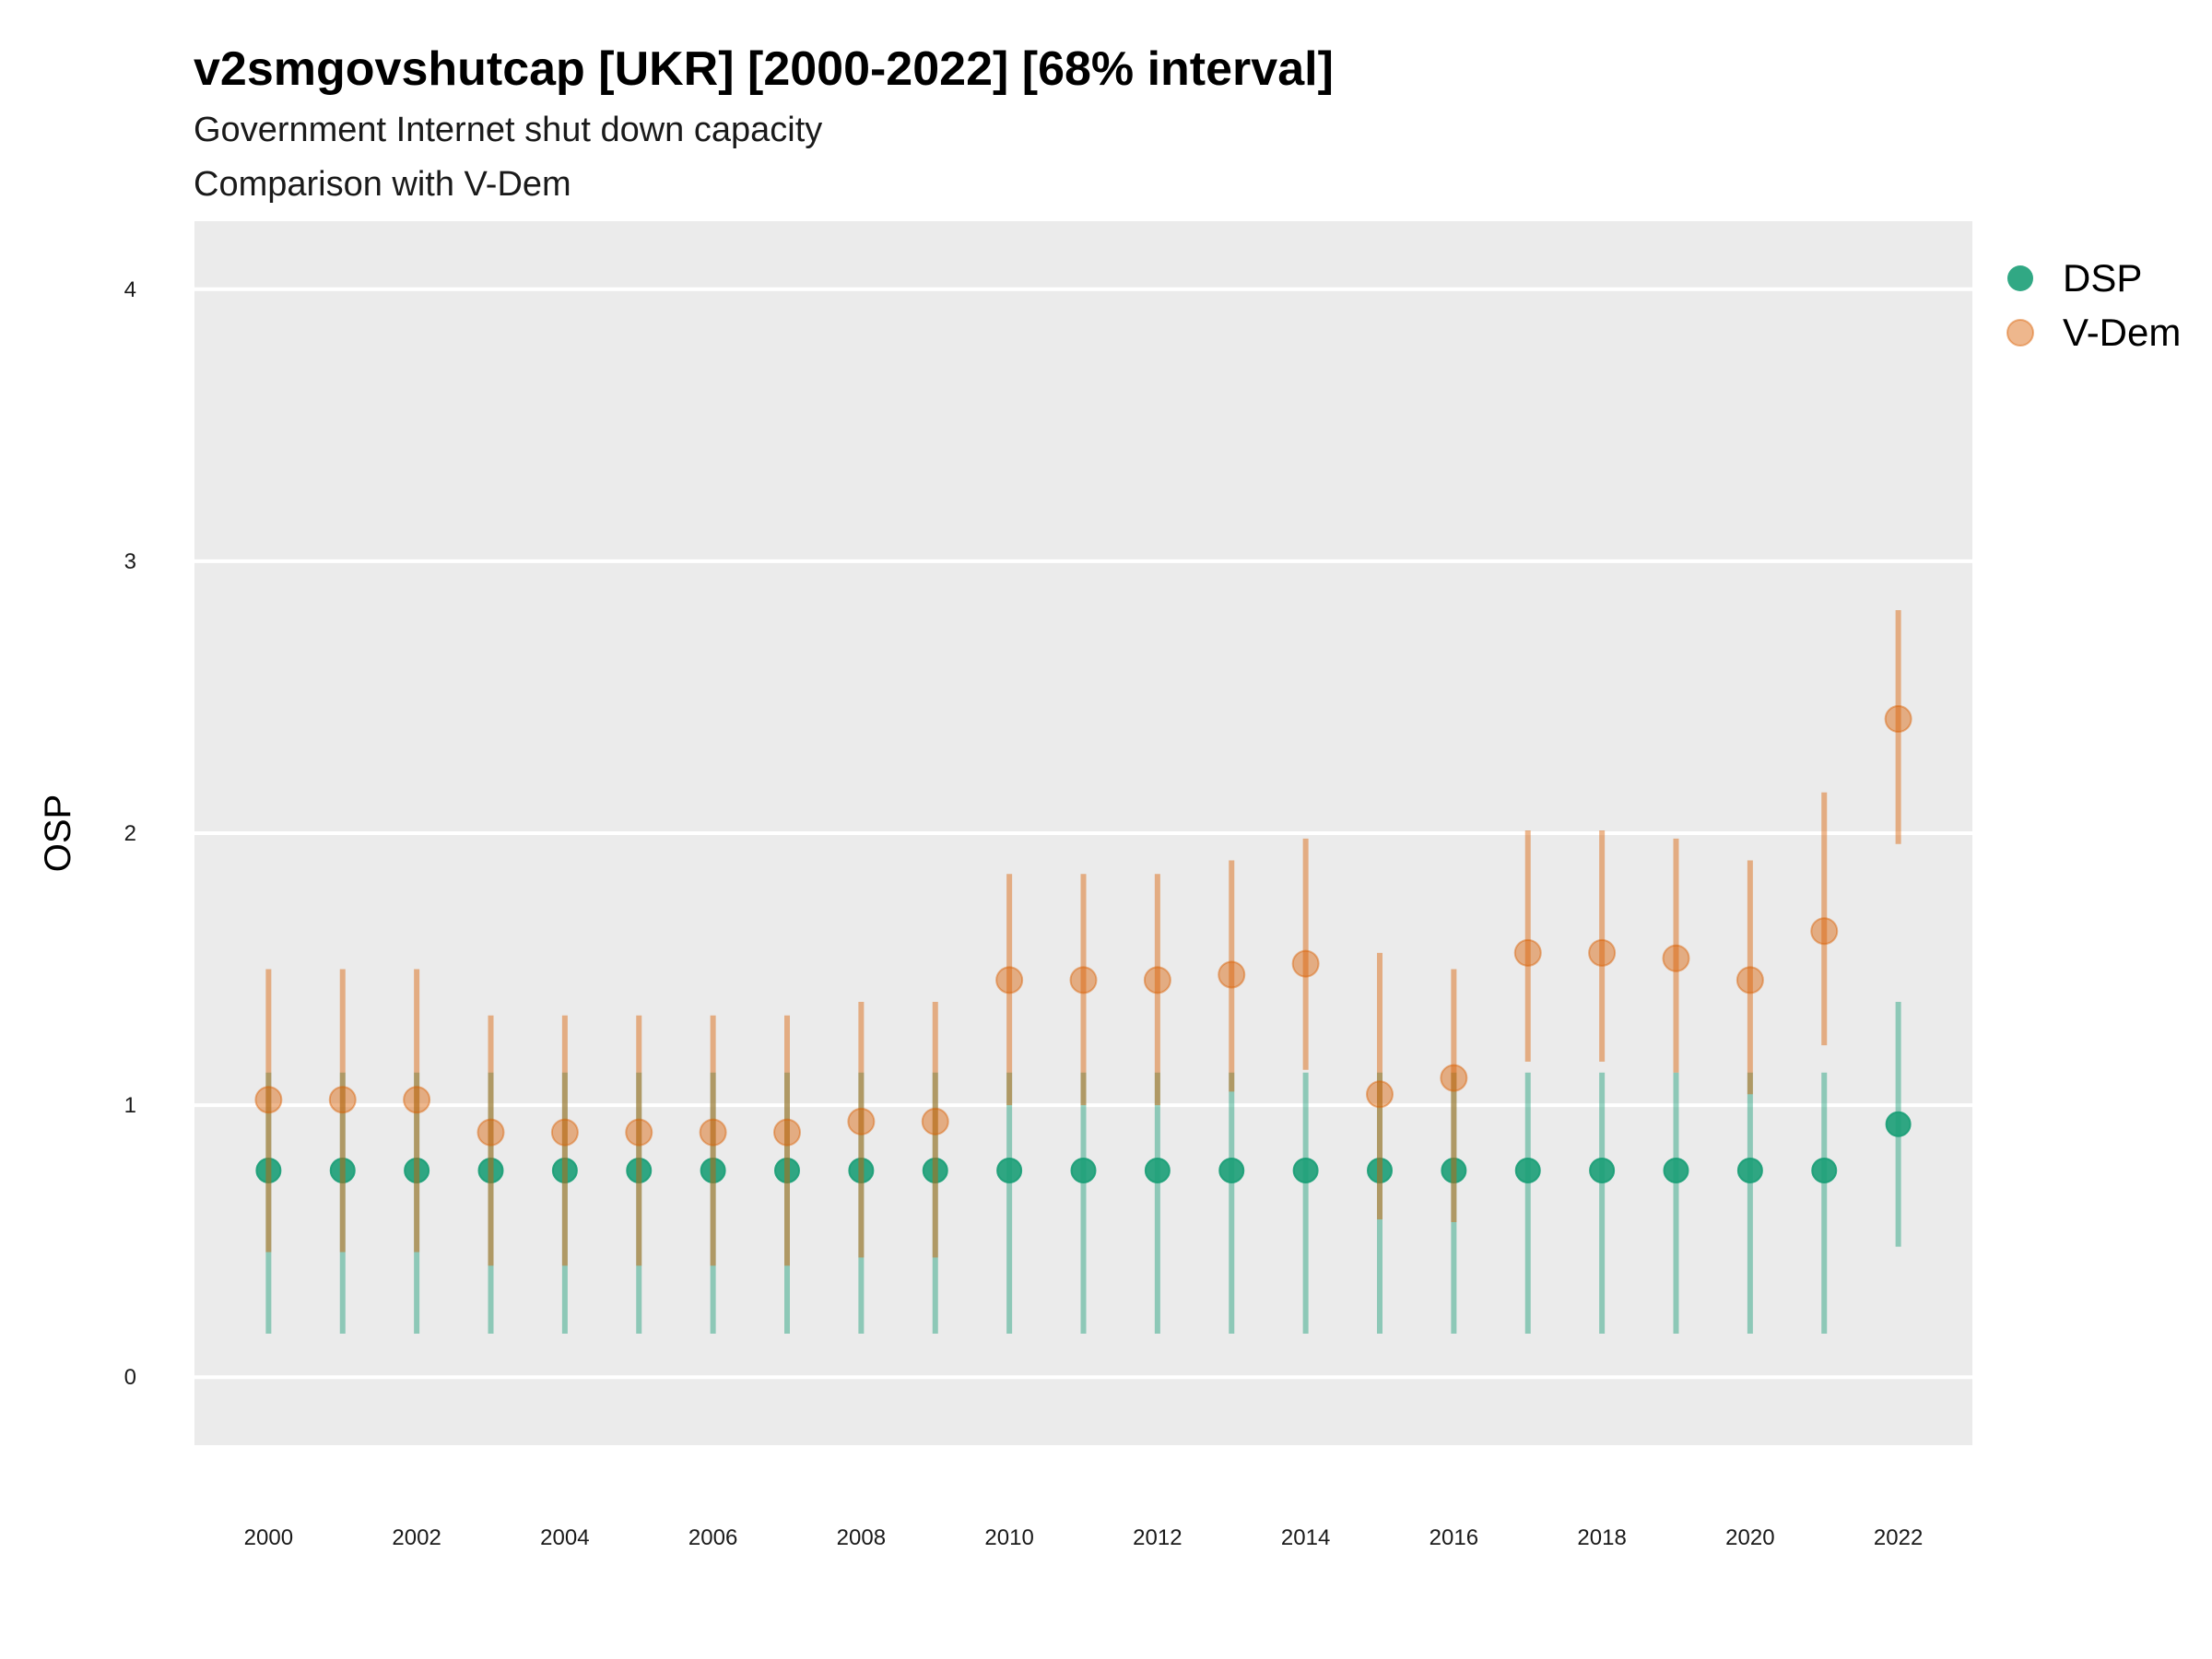 The image size is (2212, 1659). I want to click on x-tick-label: 2012, so click(1157, 1537).